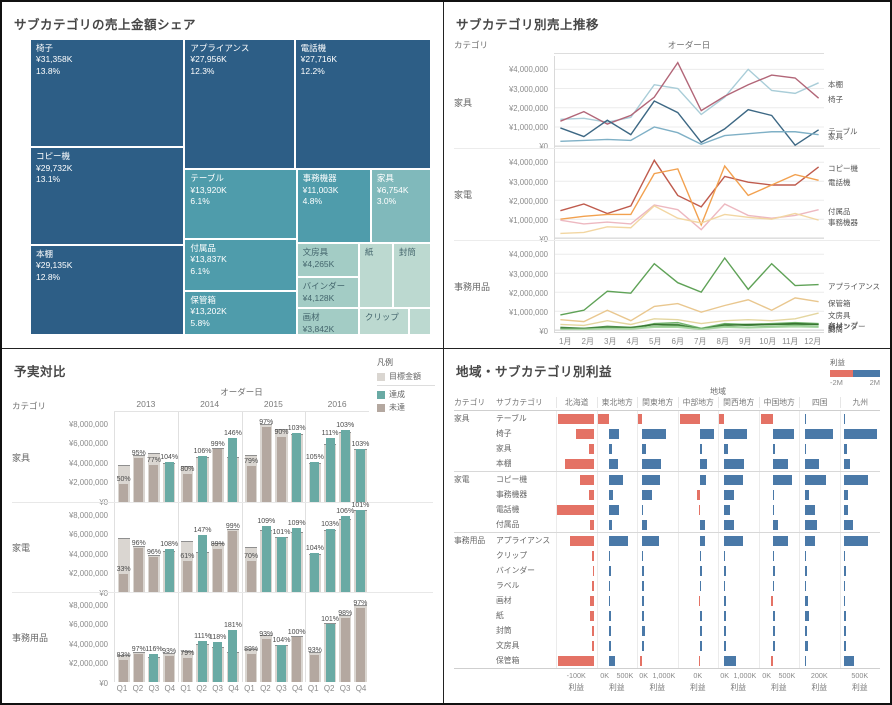 The image size is (892, 705). What do you see at coordinates (107, 93) in the screenshot?
I see `treemap-cell-椅子: 椅子 ¥31,358K 13.8%` at bounding box center [107, 93].